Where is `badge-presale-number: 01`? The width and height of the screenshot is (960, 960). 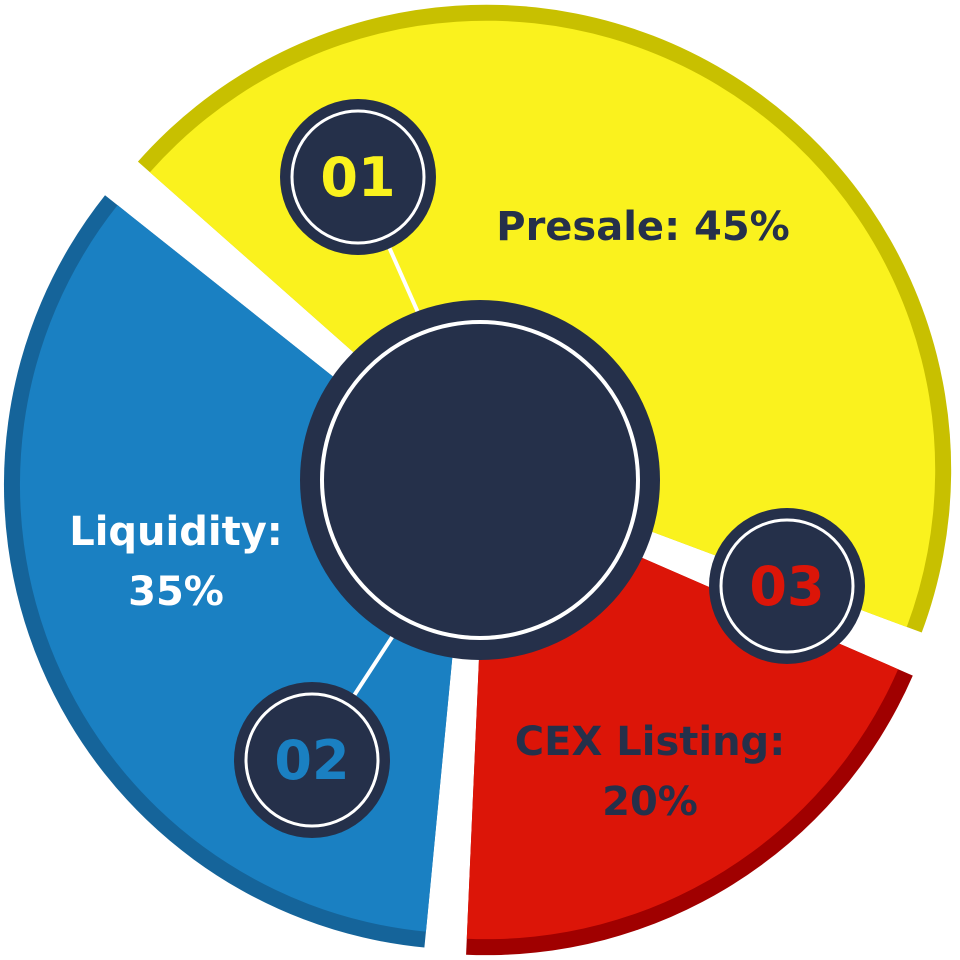
badge-presale-number: 01 is located at coordinates (357, 177).